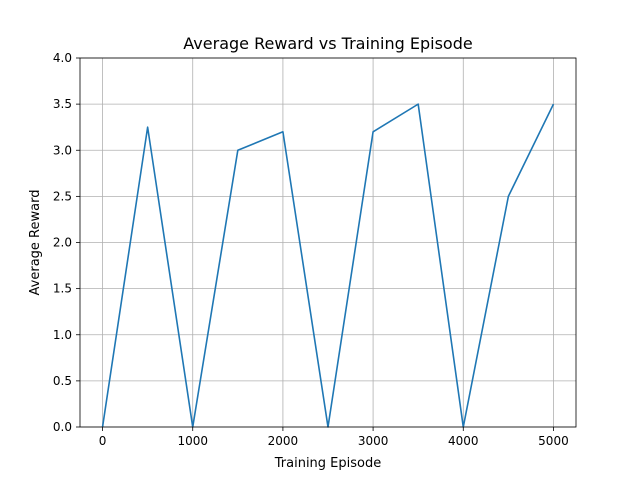 The height and width of the screenshot is (480, 640). Describe the element at coordinates (334, 437) in the screenshot. I see `x-axis-ticks: 0 1000 2000 3000 4000 5000` at that location.